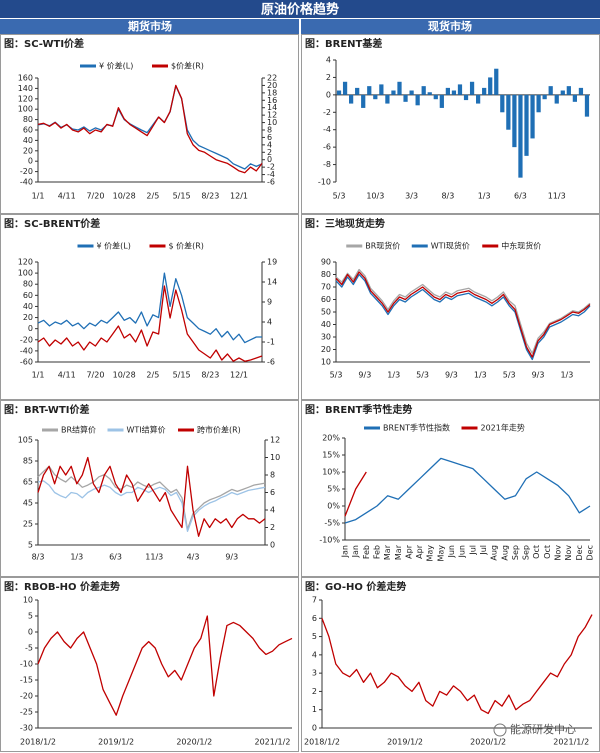 This screenshot has width=600, height=753. Describe the element at coordinates (526, 552) in the screenshot. I see `x-tick-label: Sep` at that location.